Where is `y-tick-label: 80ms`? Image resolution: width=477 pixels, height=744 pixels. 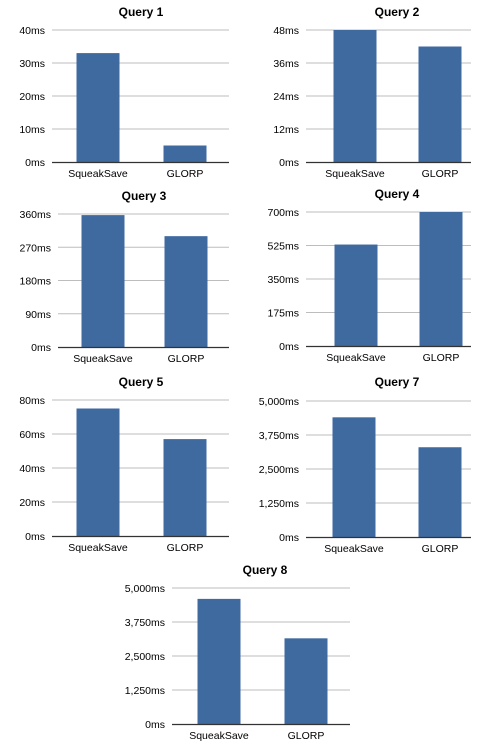 y-tick-label: 80ms is located at coordinates (32, 401).